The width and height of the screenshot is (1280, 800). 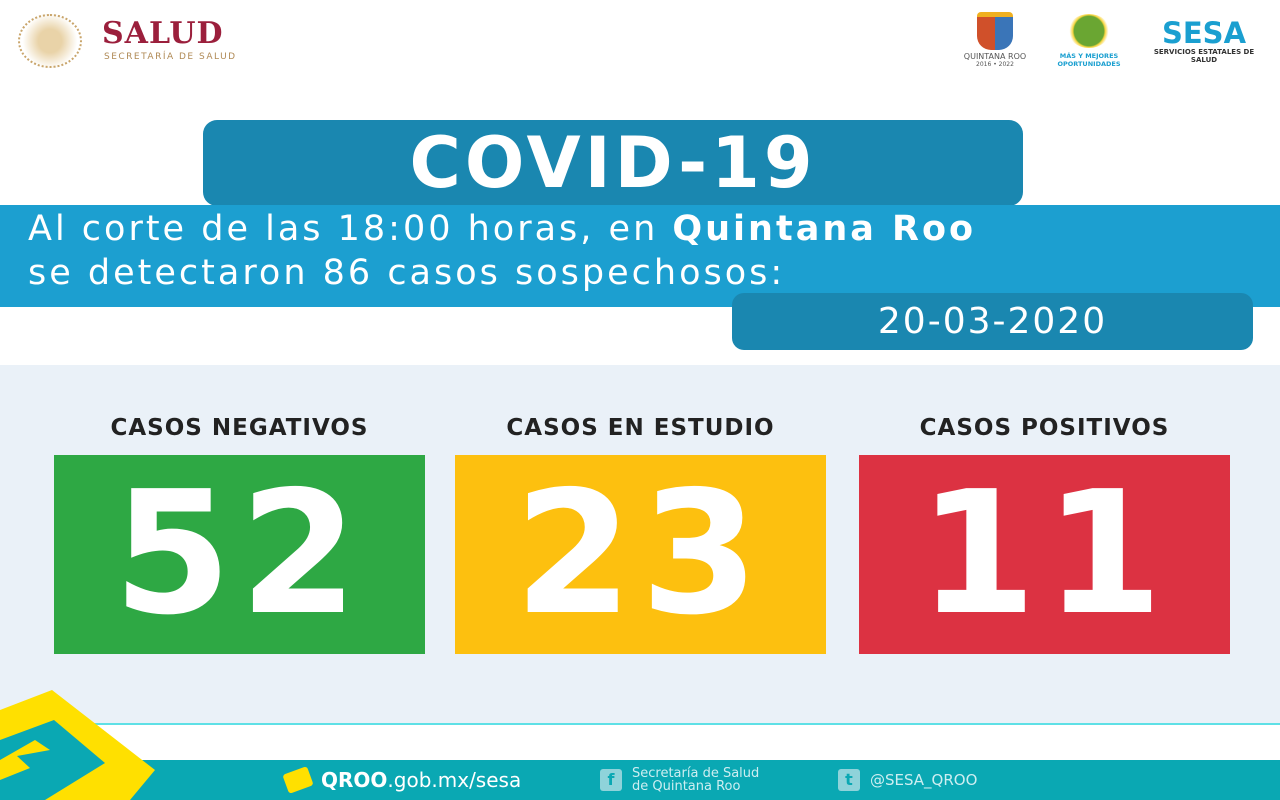 I want to click on mejores-oportunidades-logo: MÁS Y MEJORES OPORTUNIDADES, so click(x=1089, y=41).